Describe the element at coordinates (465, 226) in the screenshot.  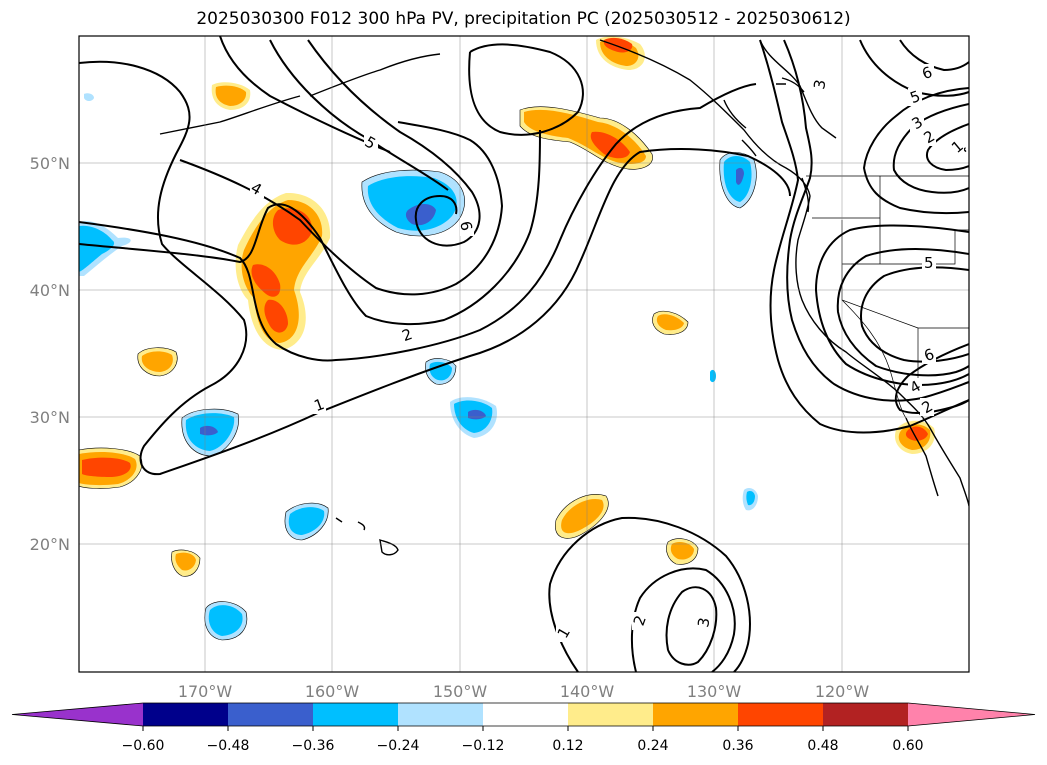
I see `pv-label: 6` at that location.